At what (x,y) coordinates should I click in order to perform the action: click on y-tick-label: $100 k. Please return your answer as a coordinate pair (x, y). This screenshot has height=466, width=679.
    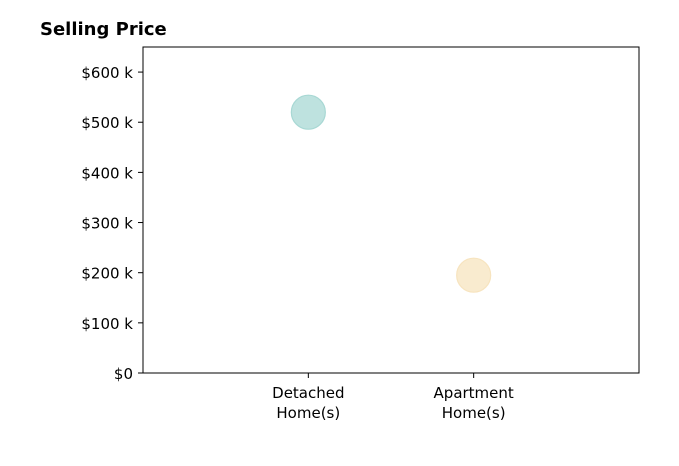
    Looking at the image, I should click on (107, 324).